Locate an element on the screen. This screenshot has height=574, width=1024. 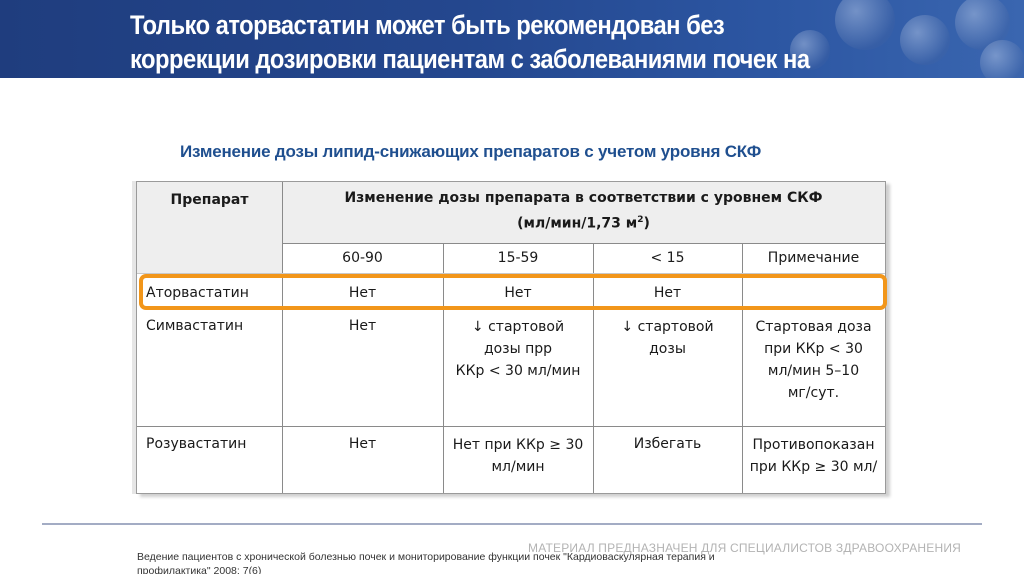
row-rosuvastatin-drug: Розувастатин is located at coordinates (196, 444).